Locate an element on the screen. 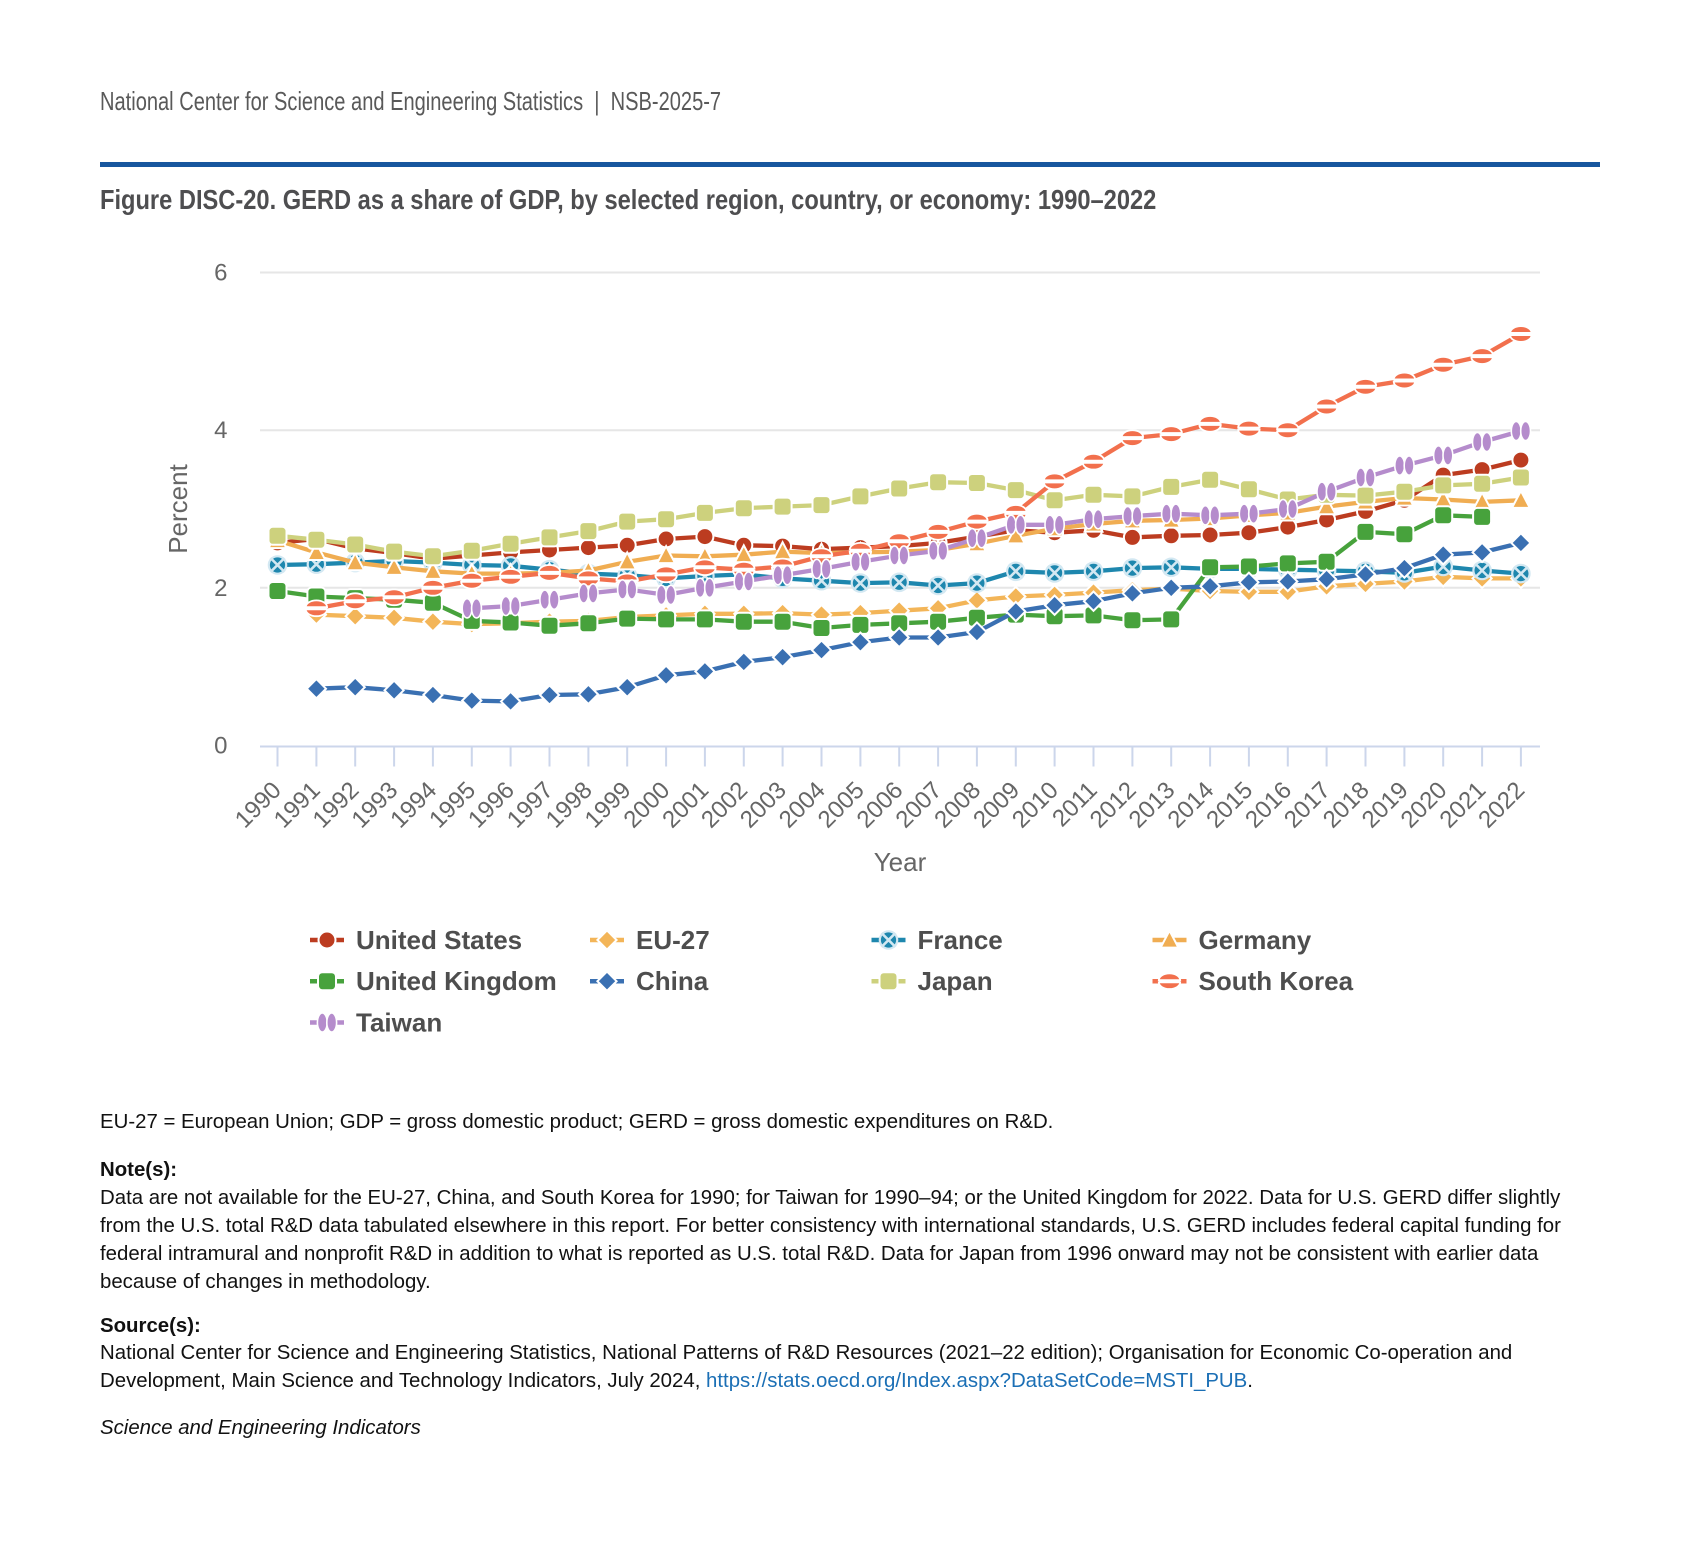 The image size is (1699, 1551). svg-text: 2022 is located at coordinates (1501, 805).